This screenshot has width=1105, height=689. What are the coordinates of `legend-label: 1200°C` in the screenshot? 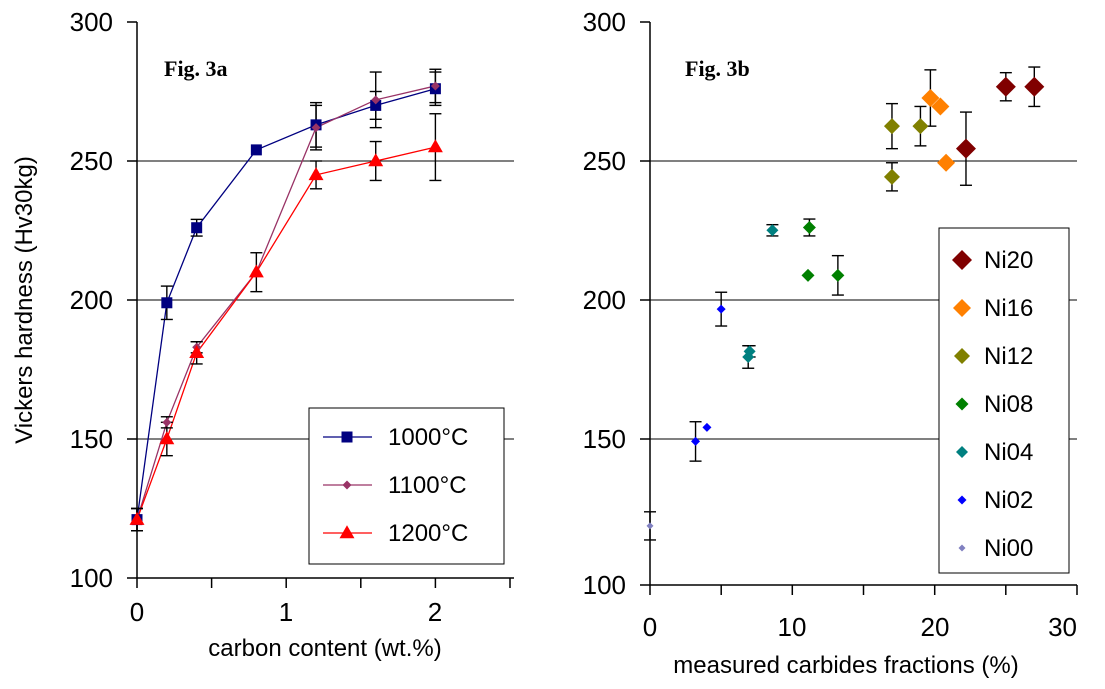 It's located at (428, 533).